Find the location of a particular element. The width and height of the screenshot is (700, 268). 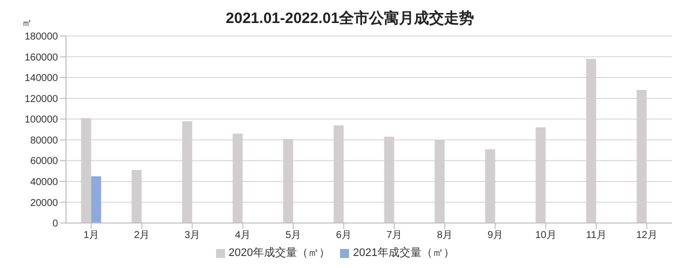

y-tick-label: 80000 is located at coordinates (44, 140).